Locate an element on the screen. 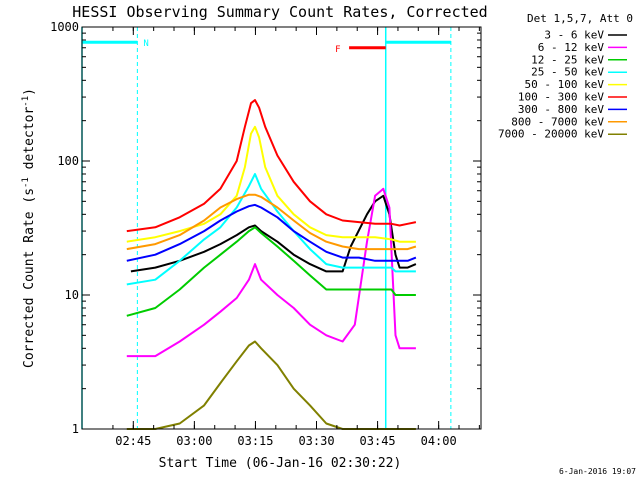 The height and width of the screenshot is (480, 640). x-tick-label-4: 03:45 is located at coordinates (378, 441).